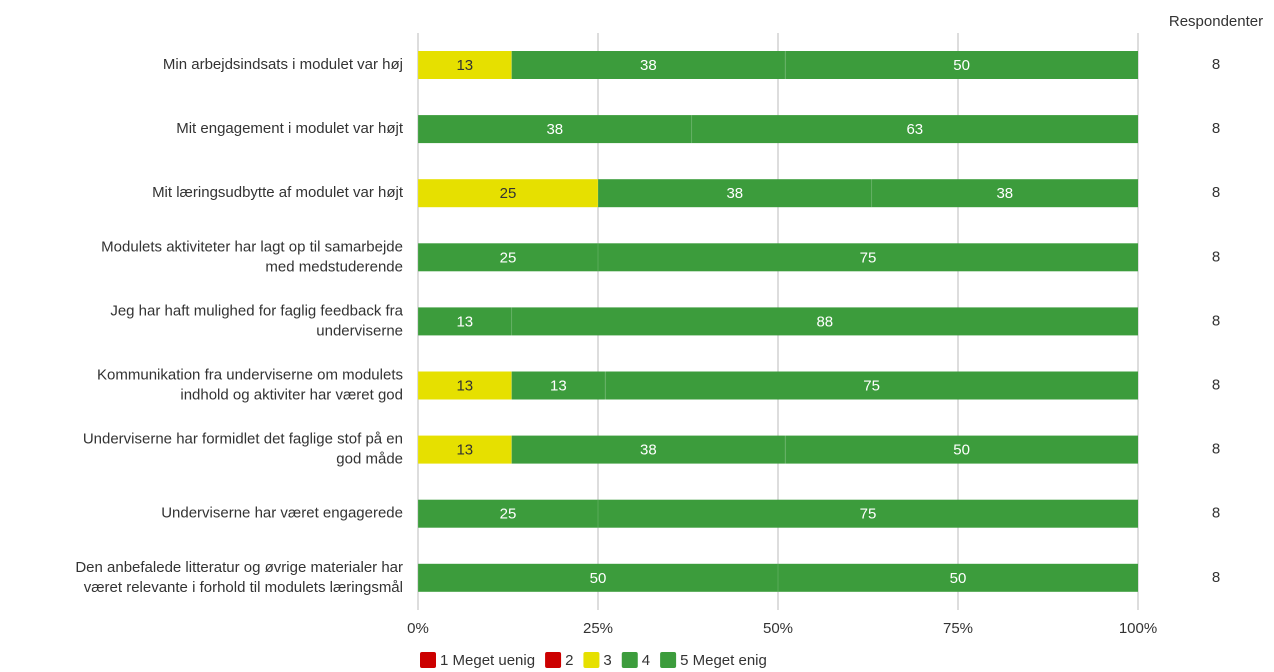  What do you see at coordinates (958, 628) in the screenshot?
I see `x-tick-label: 75%` at bounding box center [958, 628].